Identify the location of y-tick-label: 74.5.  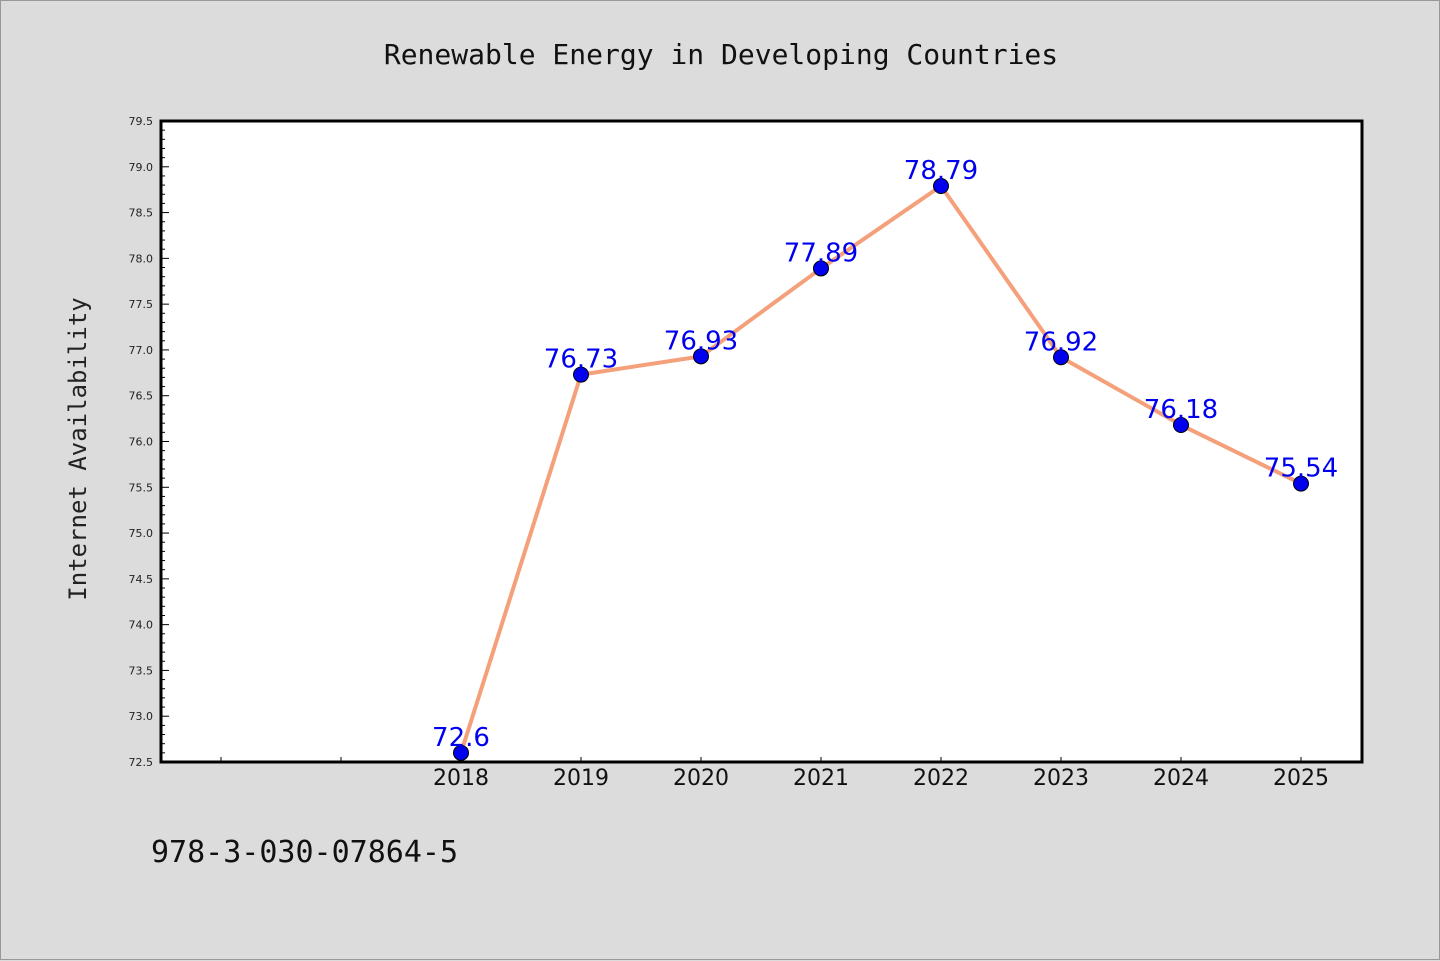
(141, 579).